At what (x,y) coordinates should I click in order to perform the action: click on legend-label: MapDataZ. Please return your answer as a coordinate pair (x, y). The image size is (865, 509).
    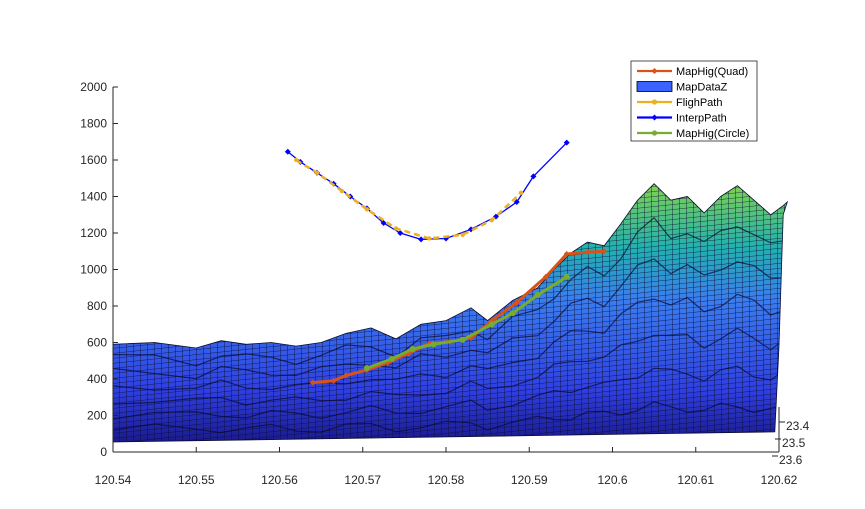
    Looking at the image, I should click on (702, 88).